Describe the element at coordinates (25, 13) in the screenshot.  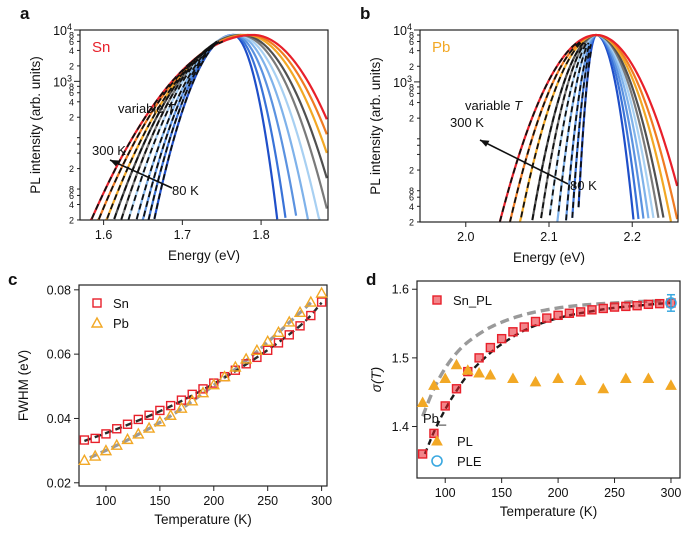
I see `panel-letter: a` at that location.